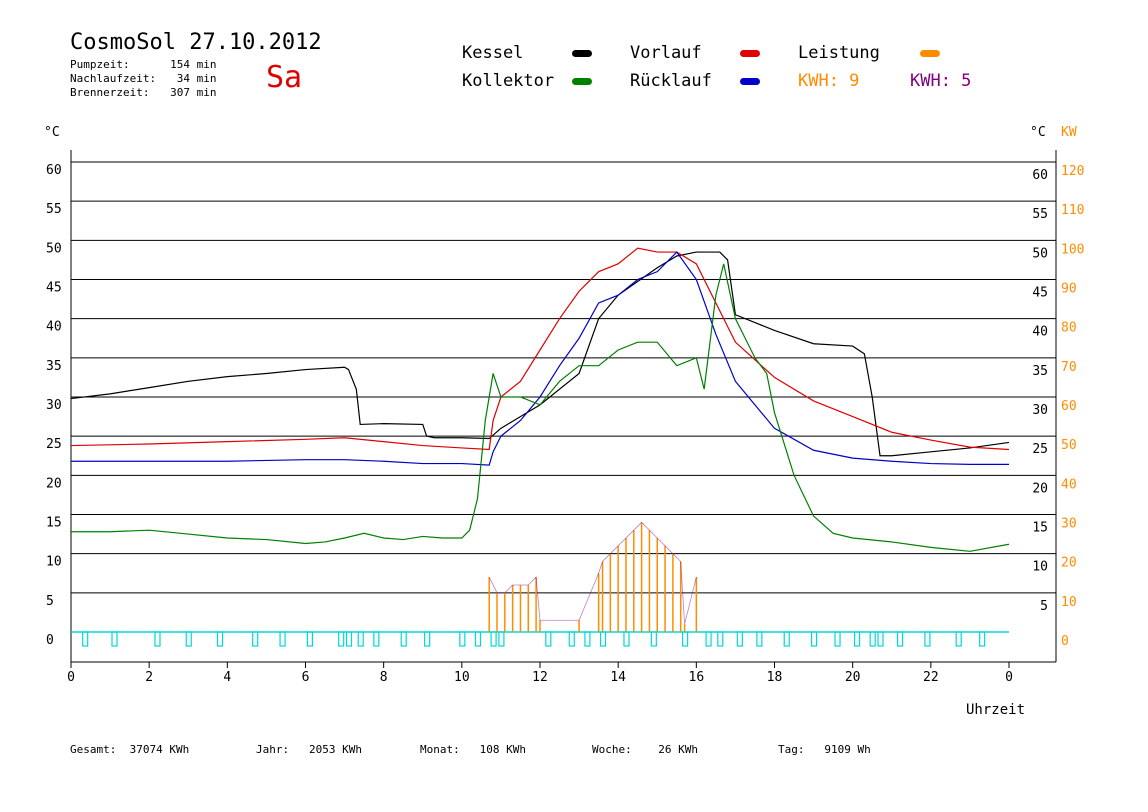 The image size is (1148, 812). Describe the element at coordinates (54, 523) in the screenshot. I see `y-tick-label: 15` at that location.